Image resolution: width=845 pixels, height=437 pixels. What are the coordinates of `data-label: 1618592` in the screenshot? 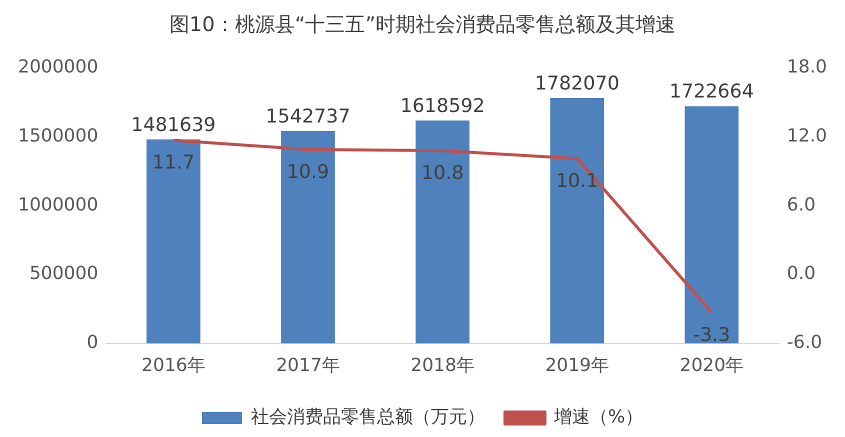 It's located at (442, 105).